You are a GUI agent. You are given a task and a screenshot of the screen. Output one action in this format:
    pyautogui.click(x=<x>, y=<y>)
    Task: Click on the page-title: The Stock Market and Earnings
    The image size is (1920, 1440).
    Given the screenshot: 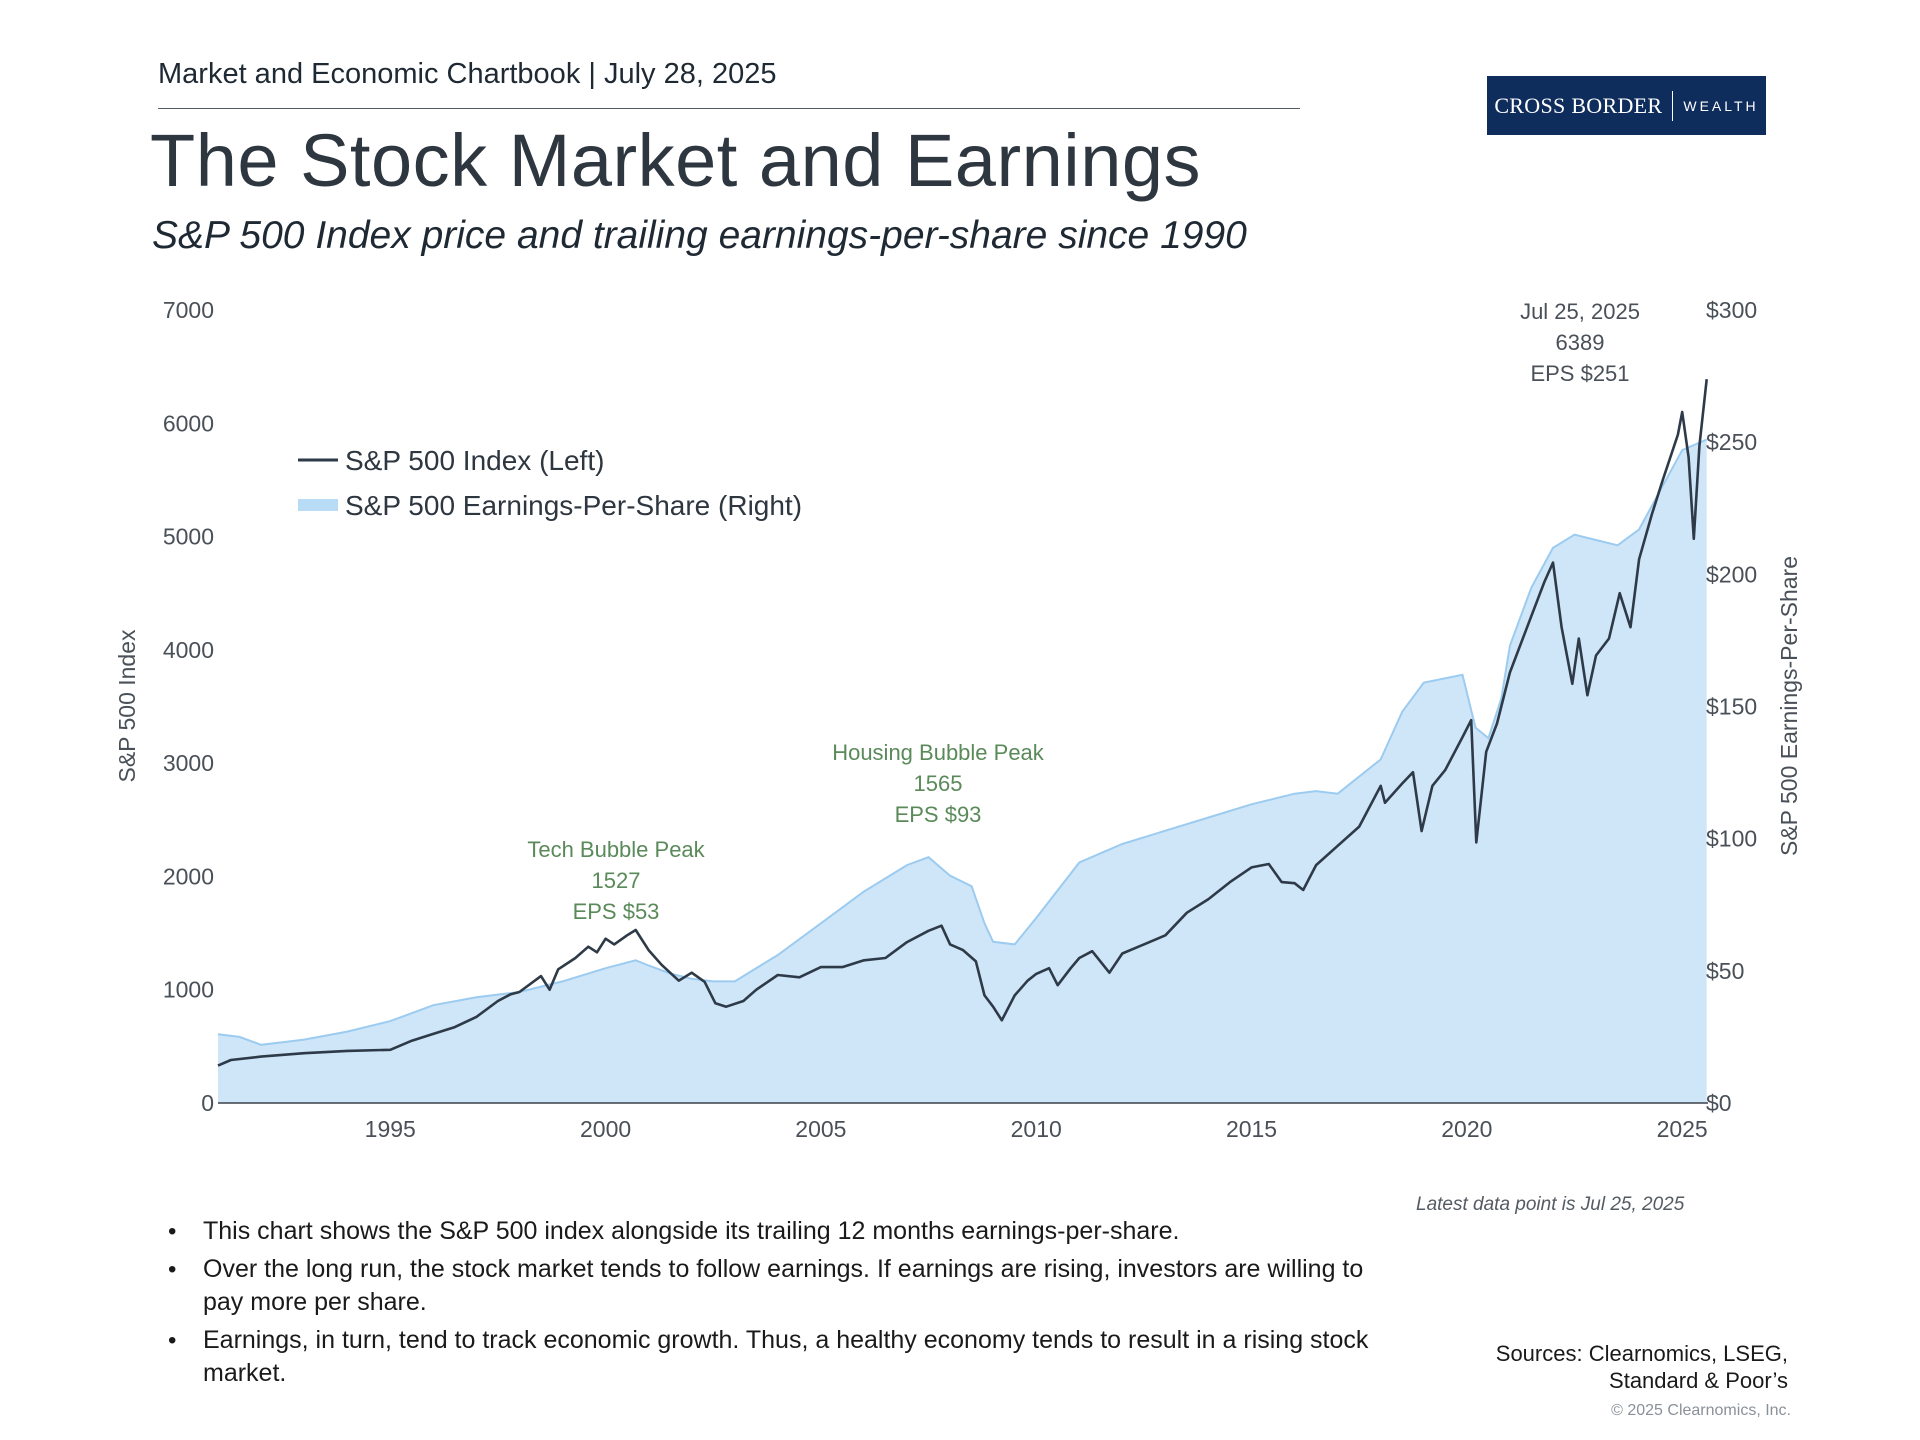 What is the action you would take?
    pyautogui.click(x=676, y=160)
    